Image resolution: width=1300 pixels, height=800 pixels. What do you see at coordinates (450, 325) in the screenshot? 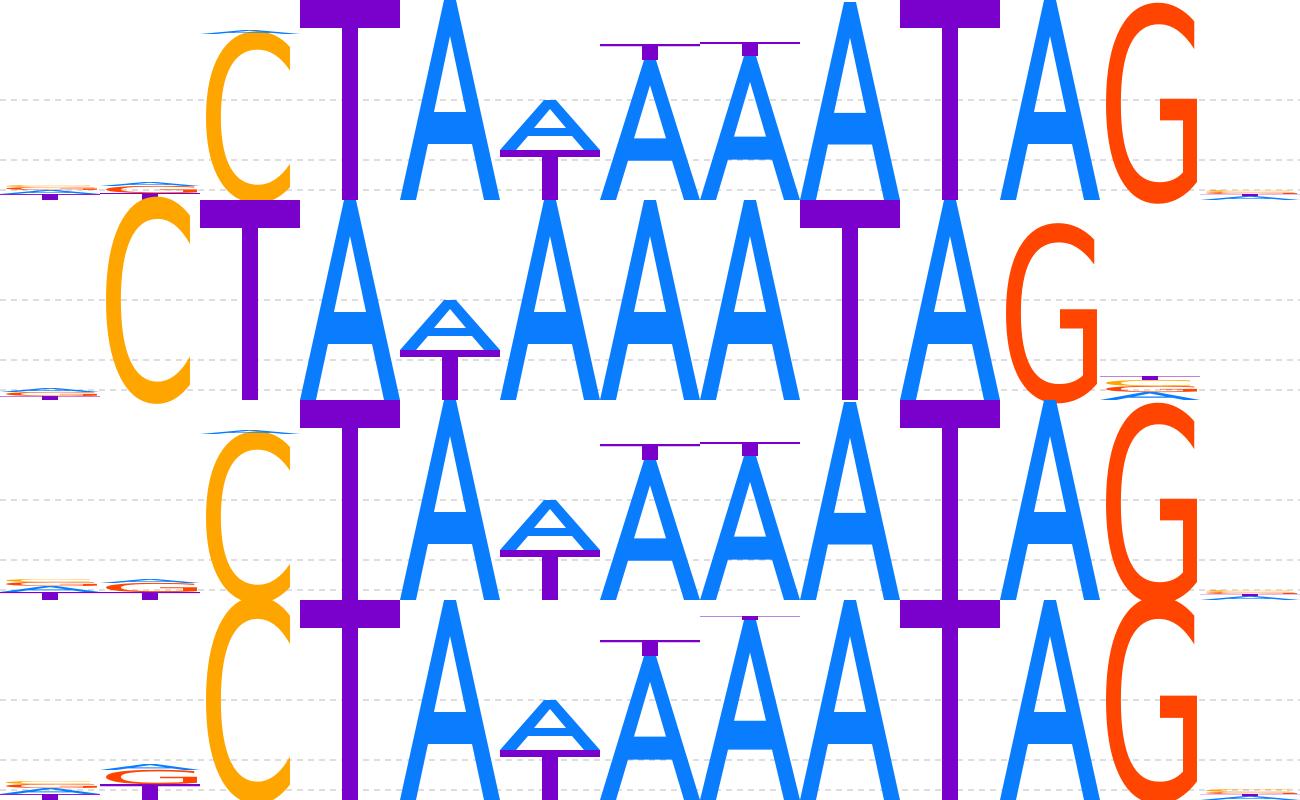
I see `glyph-A-row2-pos5` at bounding box center [450, 325].